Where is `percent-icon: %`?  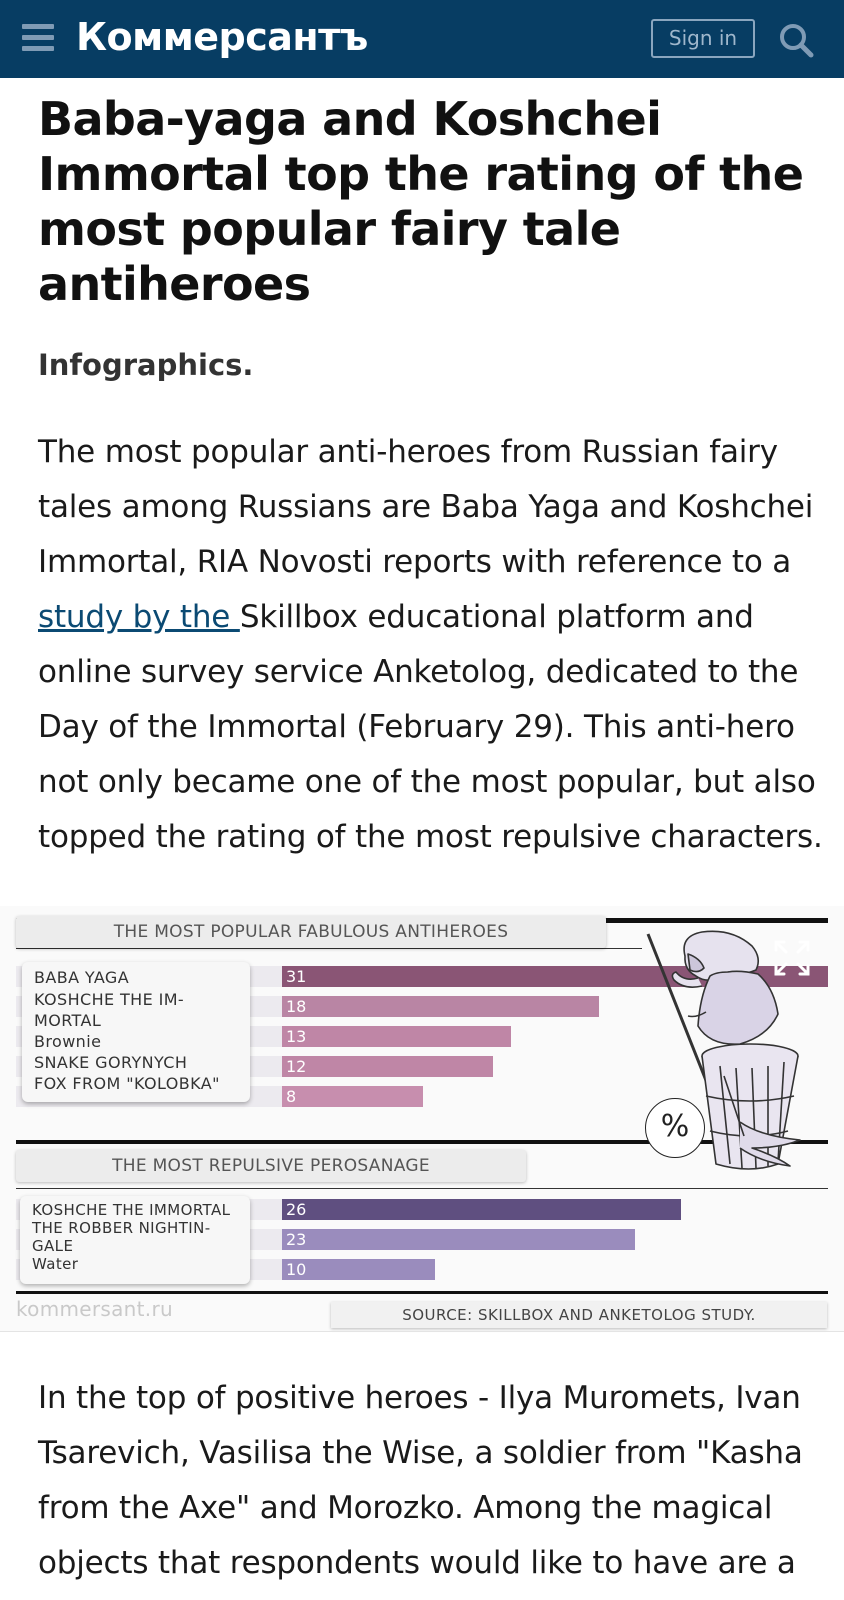
percent-icon: % is located at coordinates (675, 1128).